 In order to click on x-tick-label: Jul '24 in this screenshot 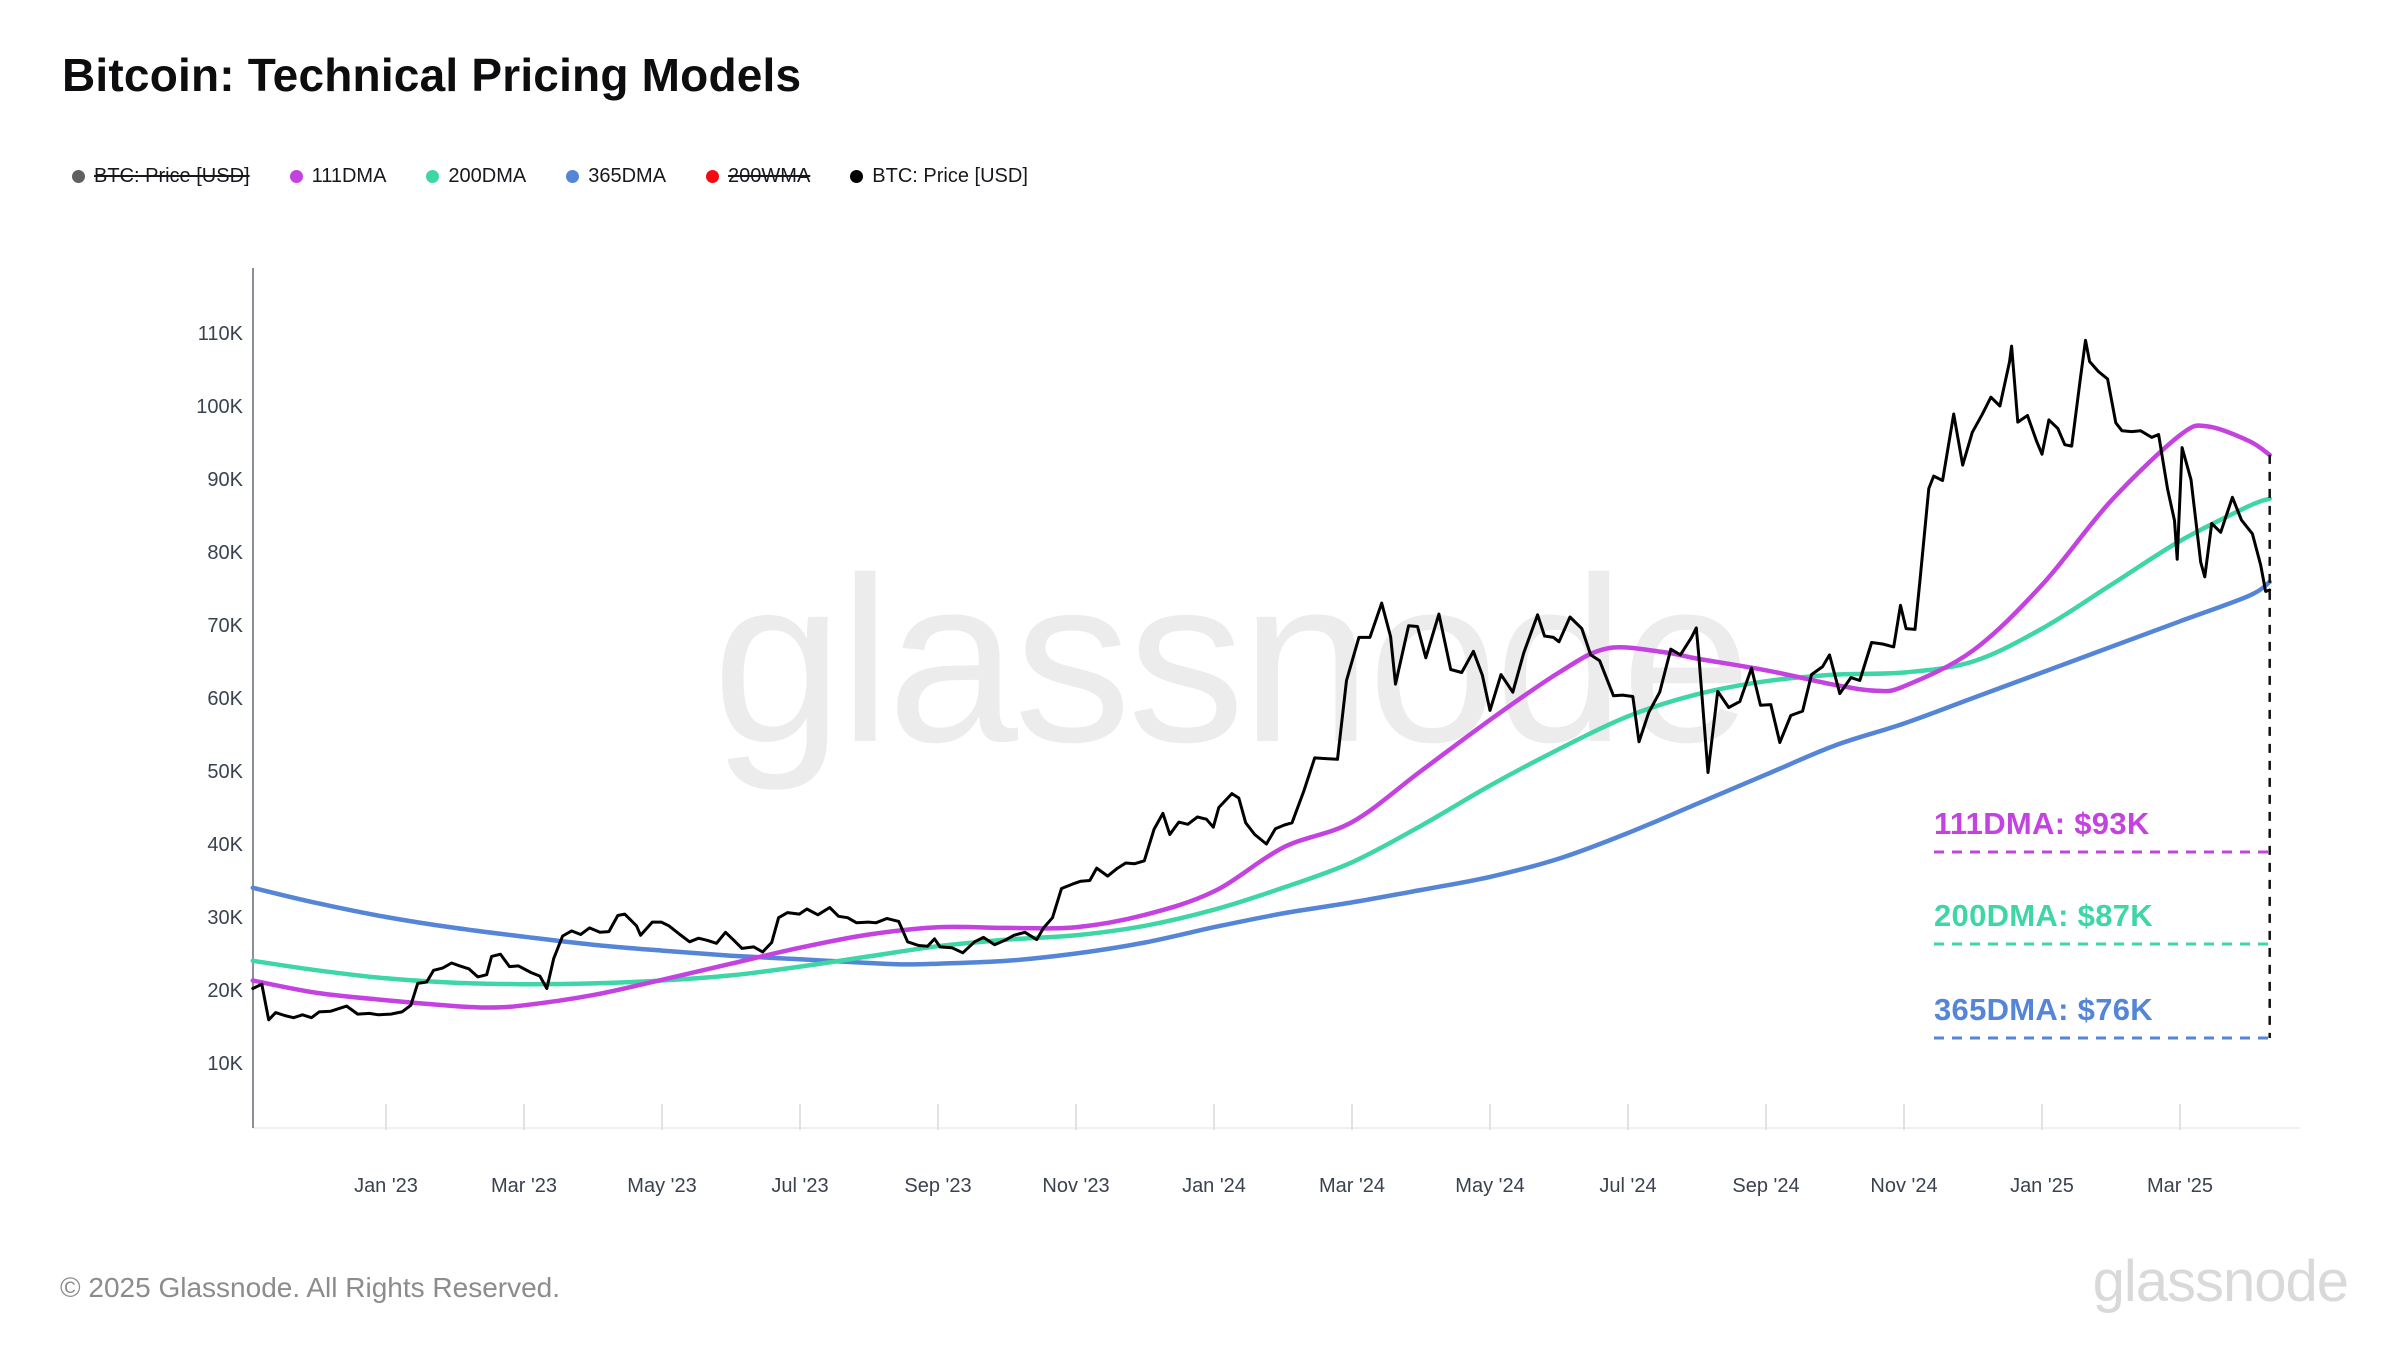, I will do `click(1627, 1186)`.